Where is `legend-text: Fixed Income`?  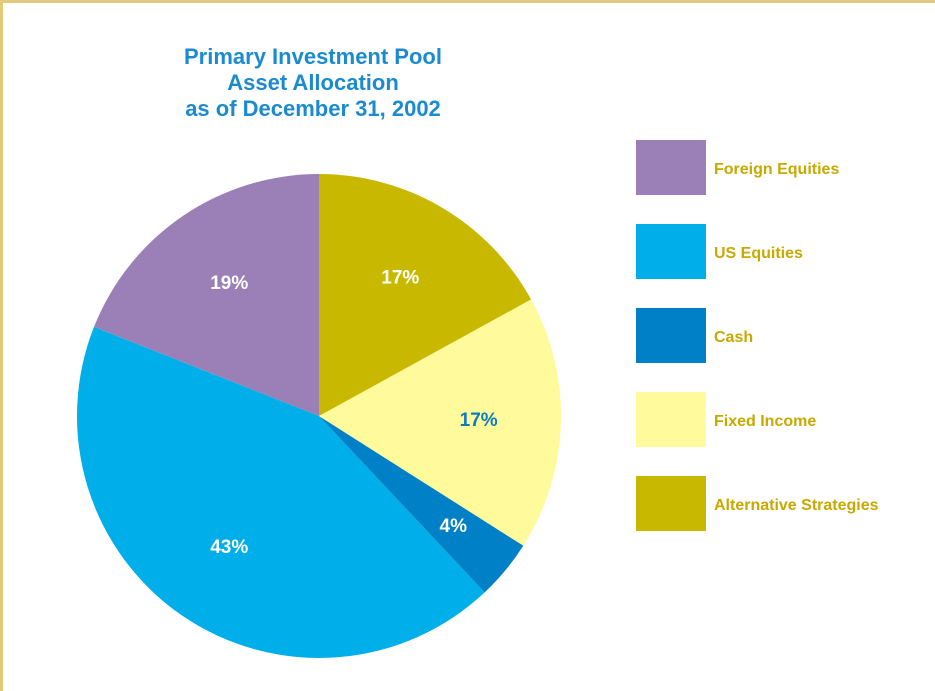 legend-text: Fixed Income is located at coordinates (765, 421).